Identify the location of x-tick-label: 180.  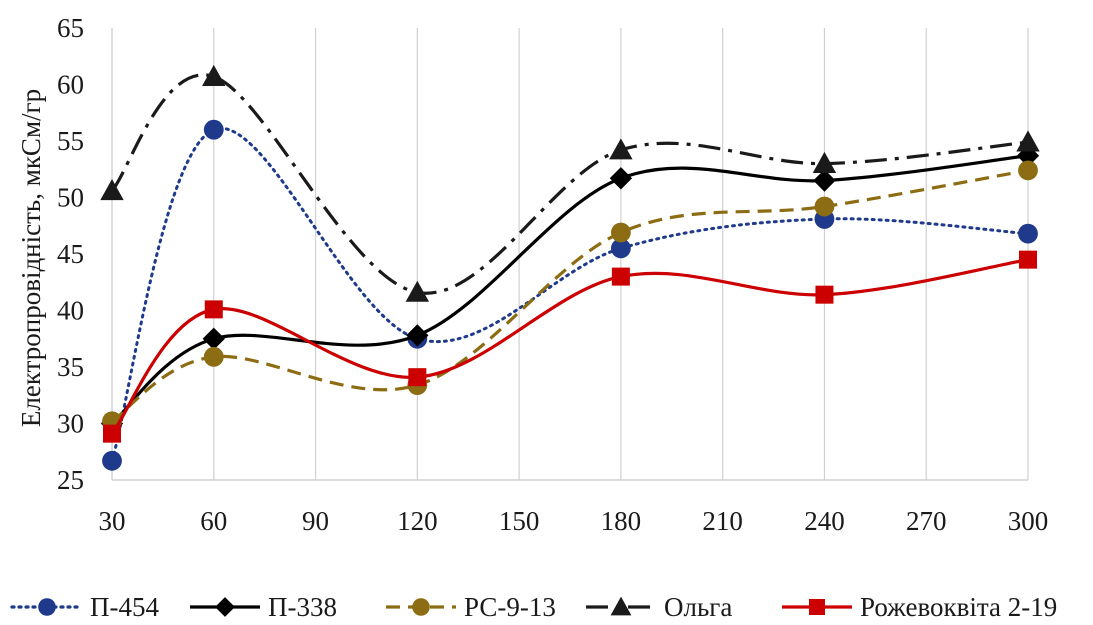
(621, 521).